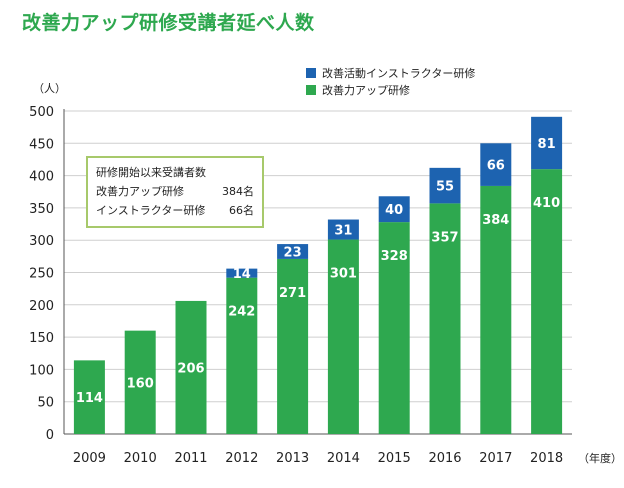 The width and height of the screenshot is (624, 488). I want to click on data-label: 160, so click(140, 383).